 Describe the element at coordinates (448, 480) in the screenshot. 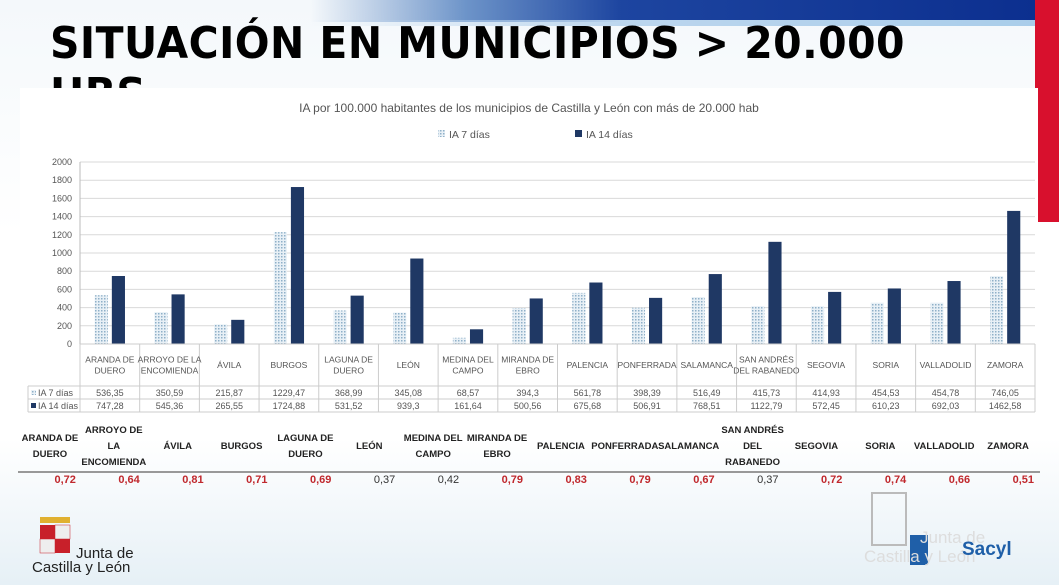

I see `ratio-value: 0,42` at that location.